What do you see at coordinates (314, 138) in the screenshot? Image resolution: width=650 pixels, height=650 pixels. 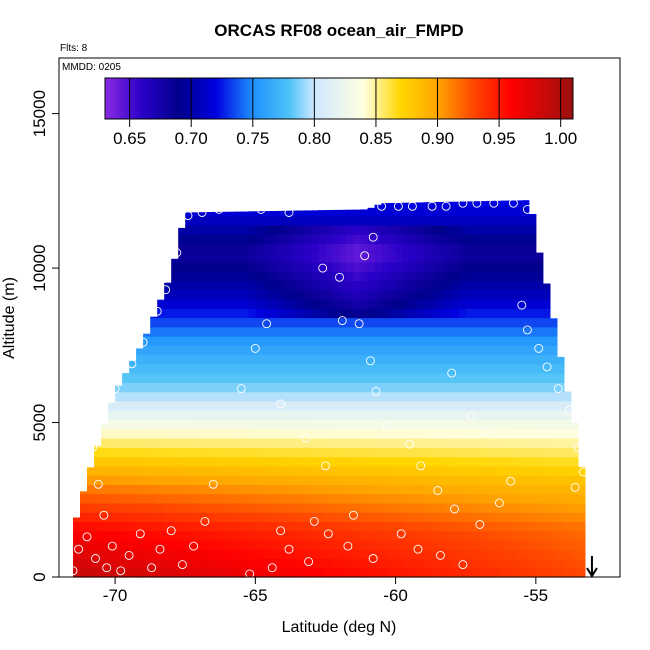 I see `colorbar-tick-label: 0.80` at bounding box center [314, 138].